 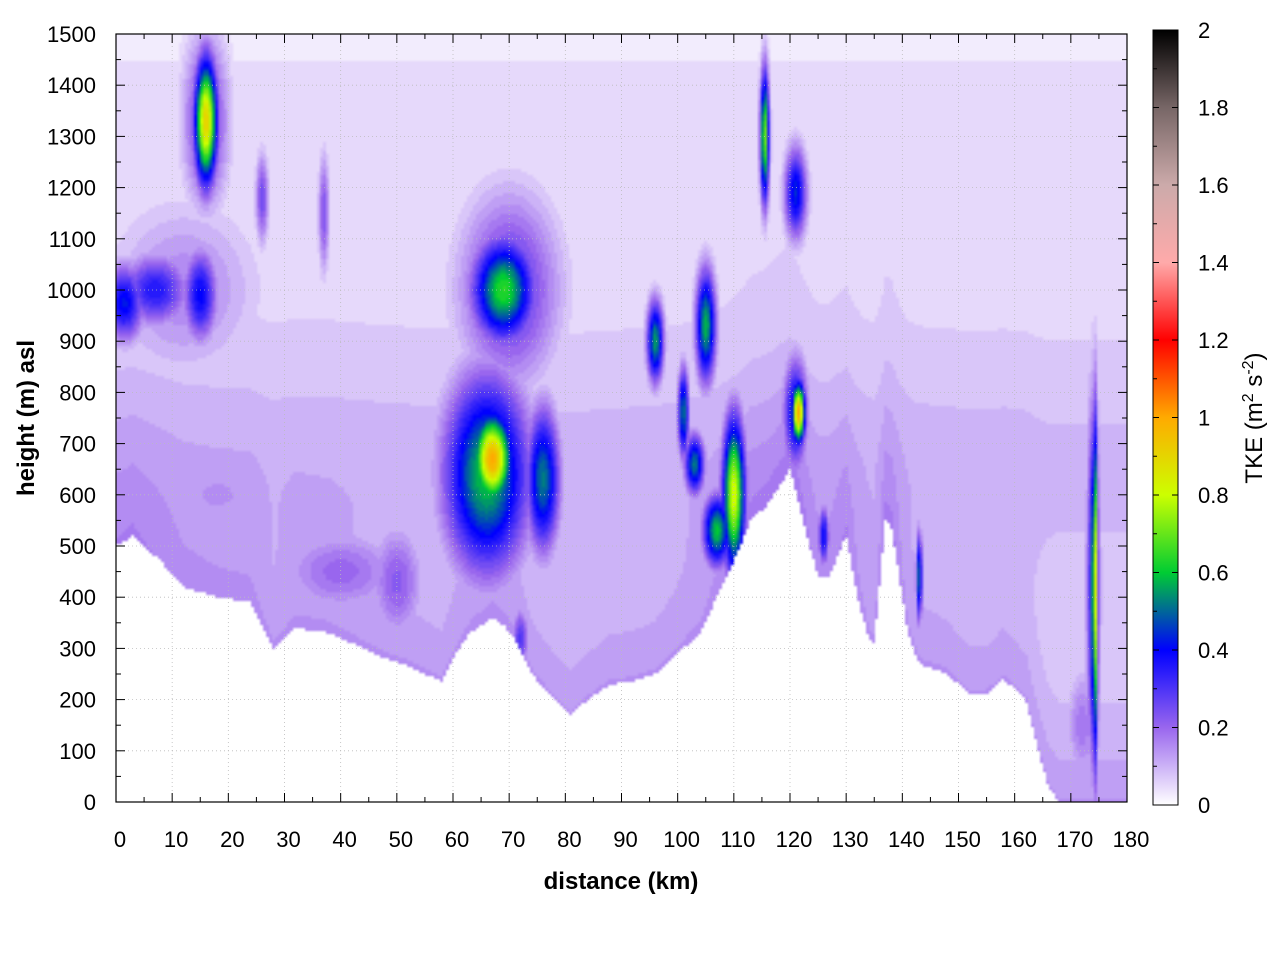 I want to click on y-tick-label: 400, so click(x=77, y=597).